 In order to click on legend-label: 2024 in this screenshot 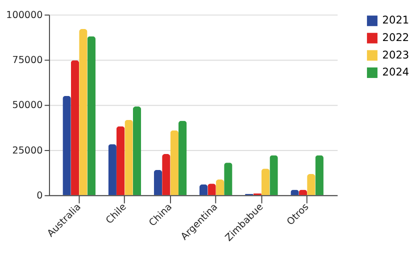, I will do `click(396, 72)`.